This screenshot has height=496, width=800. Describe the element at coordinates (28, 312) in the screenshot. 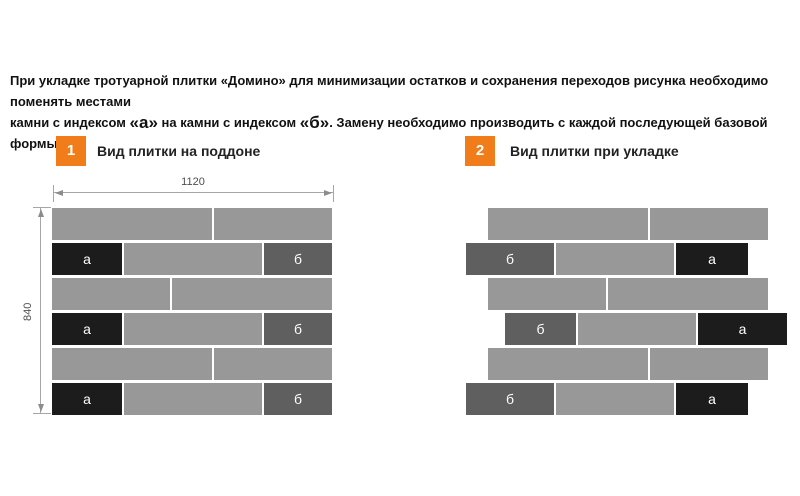

I see `dim-height-label: 840` at that location.